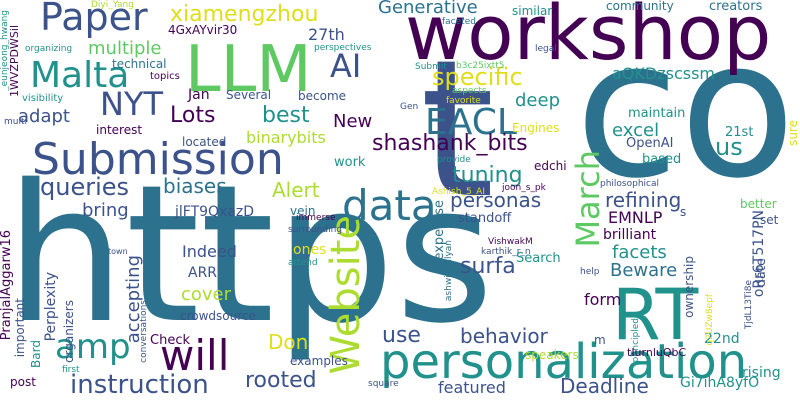 The height and width of the screenshot is (400, 800). Describe the element at coordinates (389, 205) in the screenshot. I see `cloud-word: data` at that location.